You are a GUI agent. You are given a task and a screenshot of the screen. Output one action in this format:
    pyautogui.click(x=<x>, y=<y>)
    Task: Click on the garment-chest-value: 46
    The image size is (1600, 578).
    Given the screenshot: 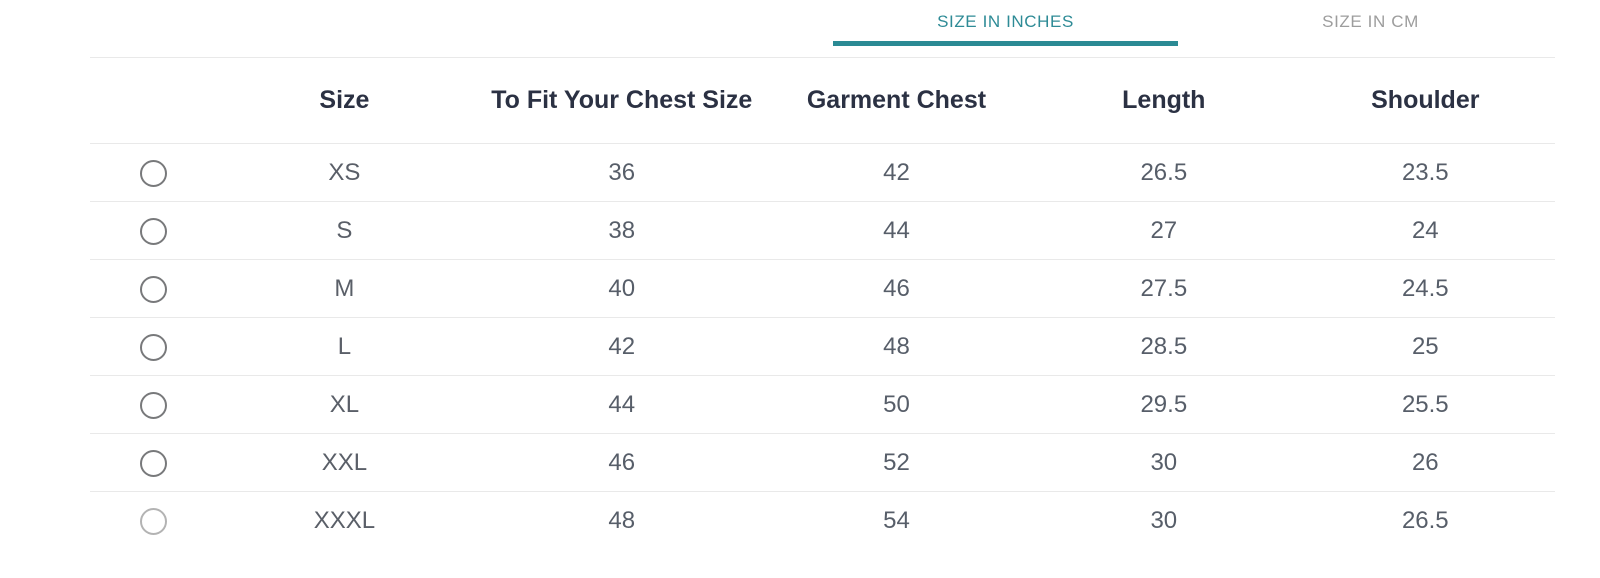 What is the action you would take?
    pyautogui.click(x=896, y=288)
    